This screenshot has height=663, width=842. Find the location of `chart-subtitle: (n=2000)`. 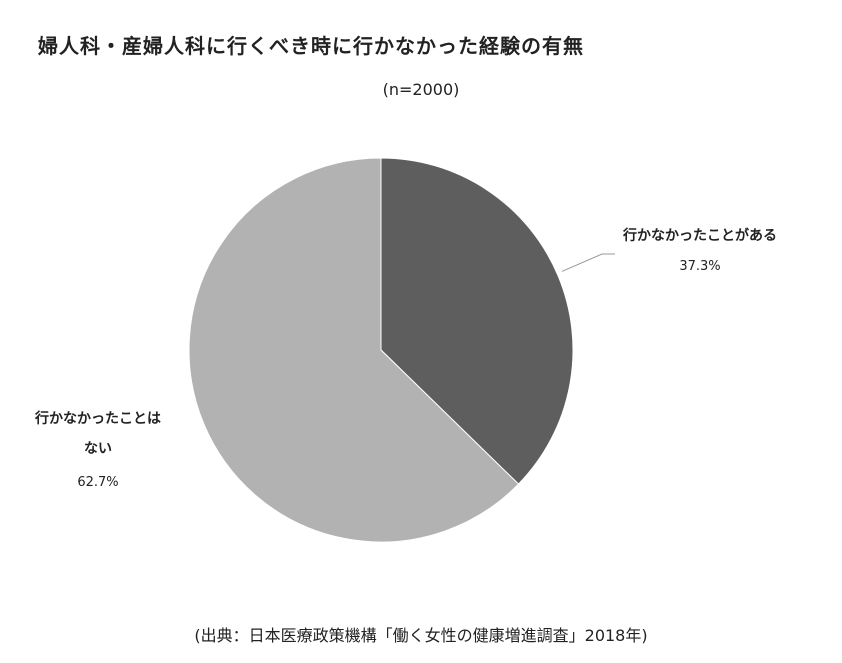

chart-subtitle: (n=2000) is located at coordinates (421, 89).